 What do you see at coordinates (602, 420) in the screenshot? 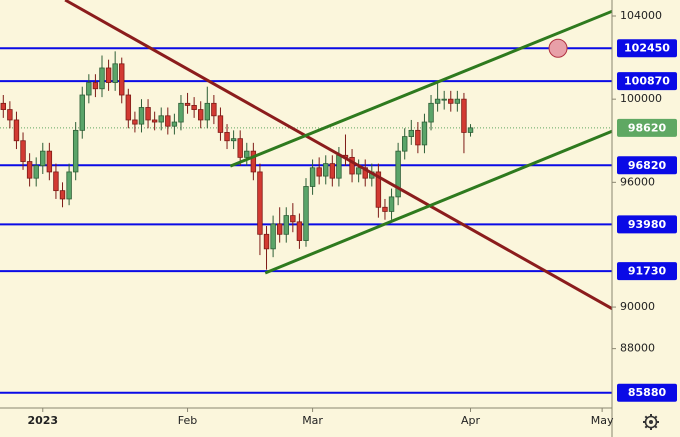
I see `x-tick-label: May` at bounding box center [602, 420].